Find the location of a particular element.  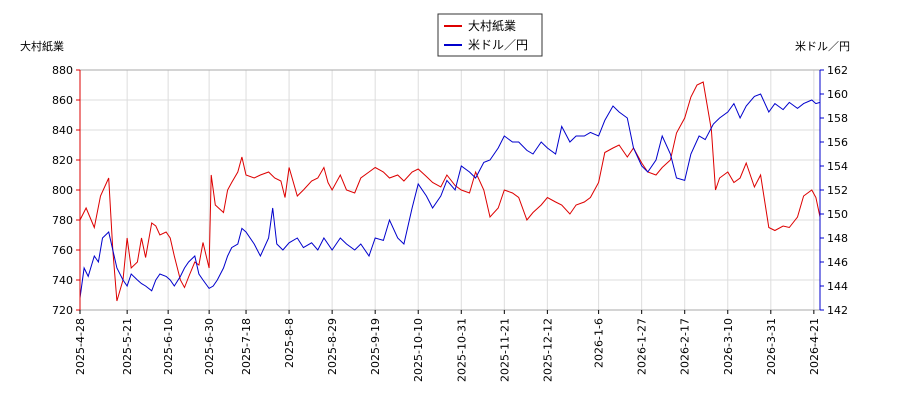

x-tick-label: 2026-1-6 is located at coordinates (599, 343).